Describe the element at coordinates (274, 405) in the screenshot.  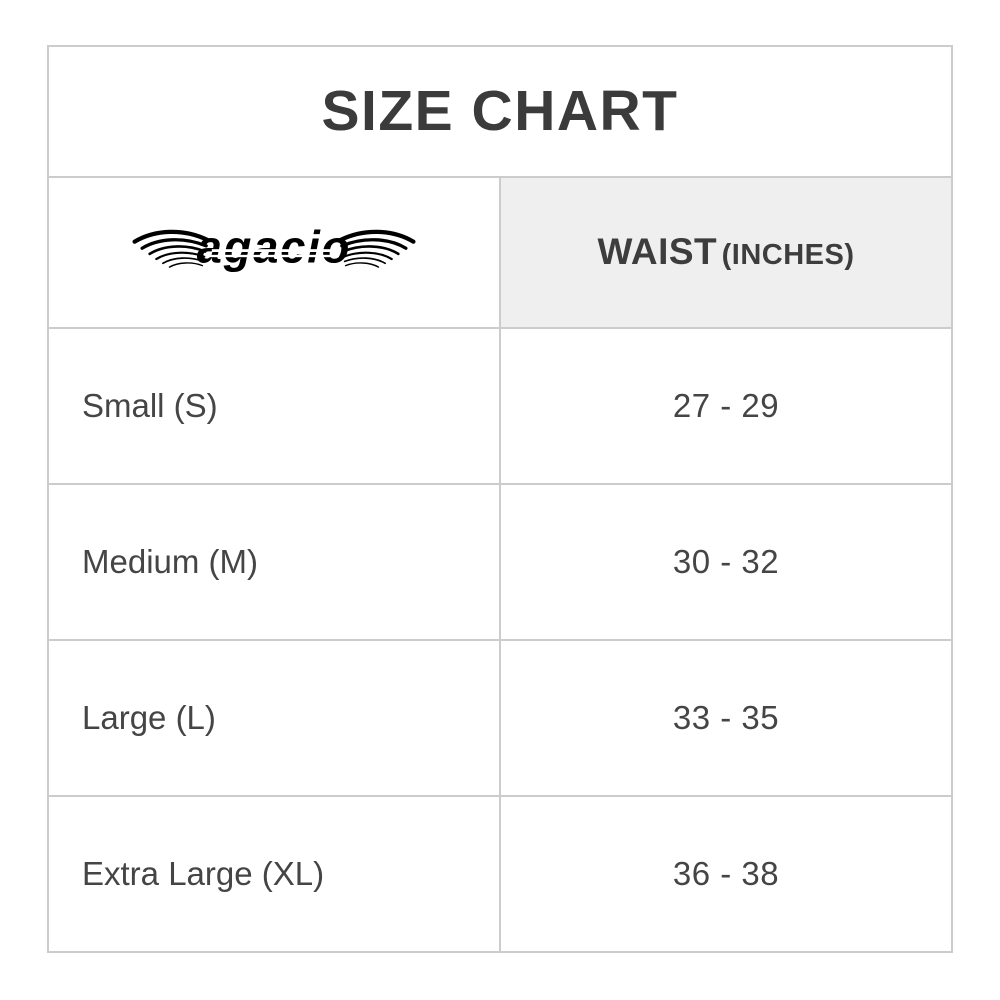
I see `size-label: Small (S)` at that location.